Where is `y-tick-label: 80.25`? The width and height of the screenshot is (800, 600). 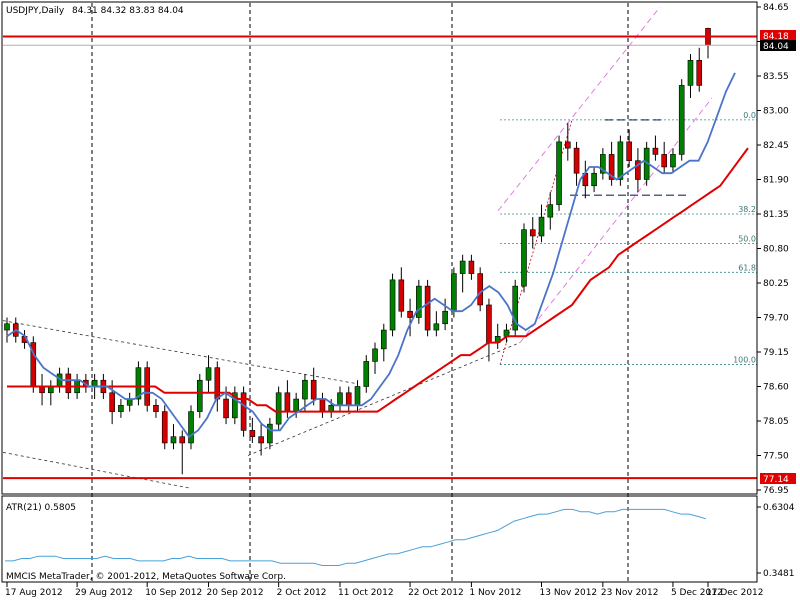 y-tick-label: 80.25 is located at coordinates (776, 284).